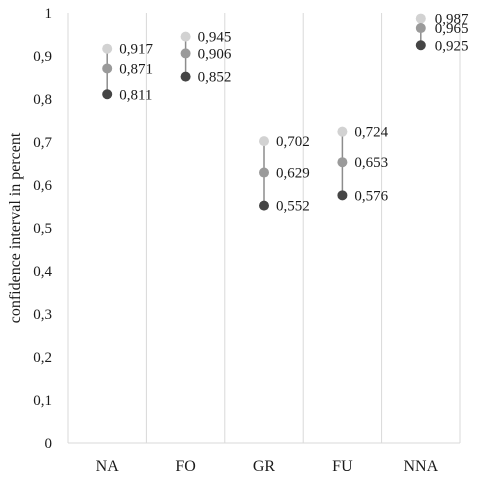  What do you see at coordinates (42, 272) in the screenshot?
I see `y-tick-label: 0,4` at bounding box center [42, 272].